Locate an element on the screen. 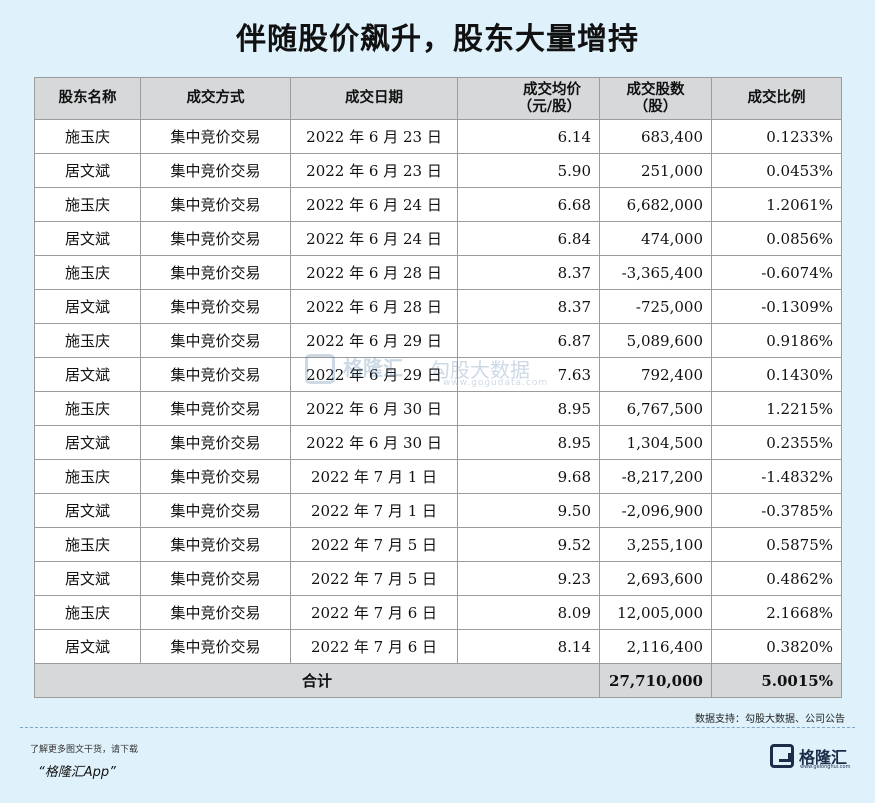 The height and width of the screenshot is (803, 875). cell-shares: 1,304,500 is located at coordinates (655, 442).